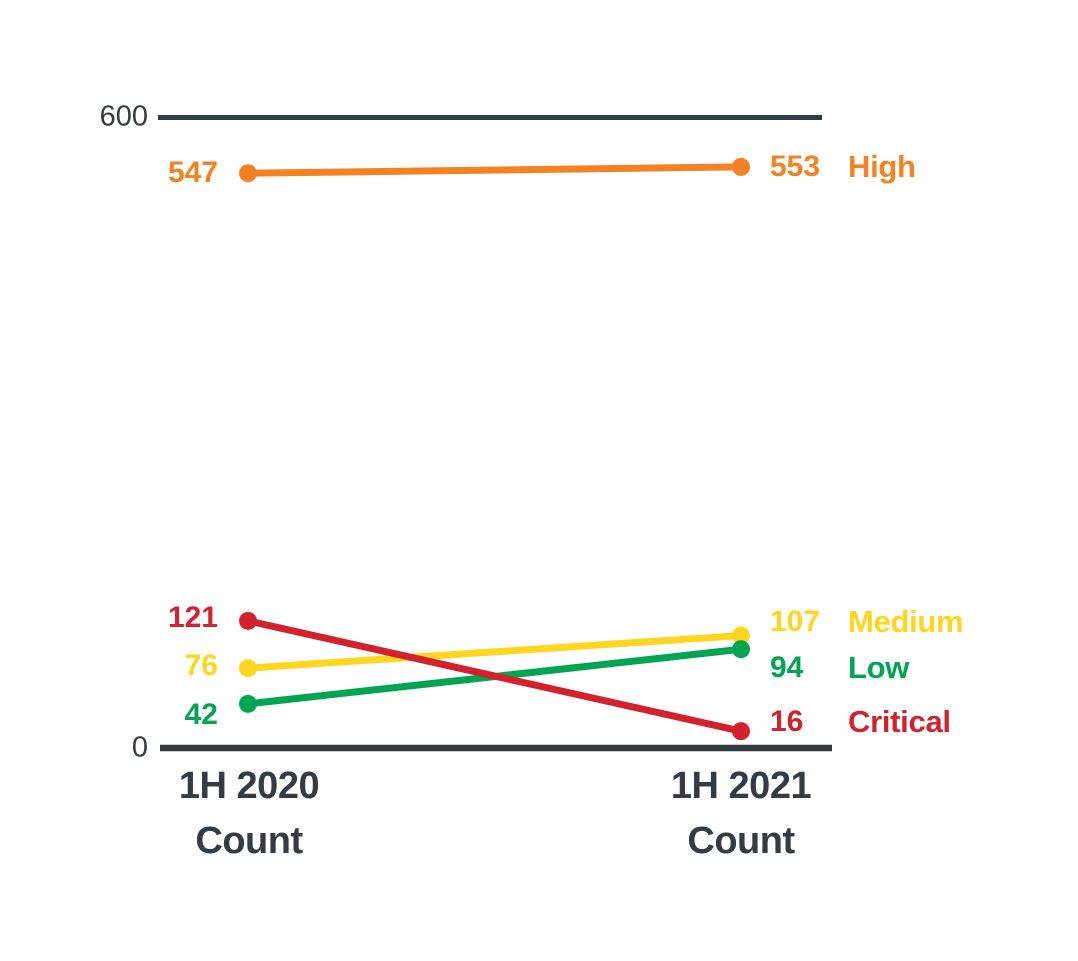 The width and height of the screenshot is (1078, 961). I want to click on series-start-value-critical: 121, so click(192, 617).